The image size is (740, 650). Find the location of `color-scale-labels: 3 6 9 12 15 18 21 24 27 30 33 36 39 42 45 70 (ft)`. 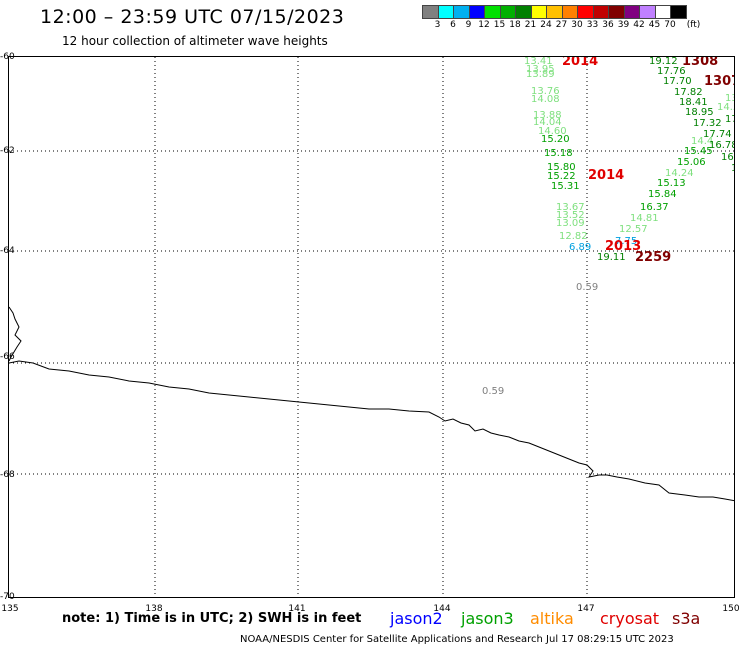

color-scale-labels: 3 6 9 12 15 18 21 24 27 30 33 36 39 42 45 70 (ft) is located at coordinates (581, 27).